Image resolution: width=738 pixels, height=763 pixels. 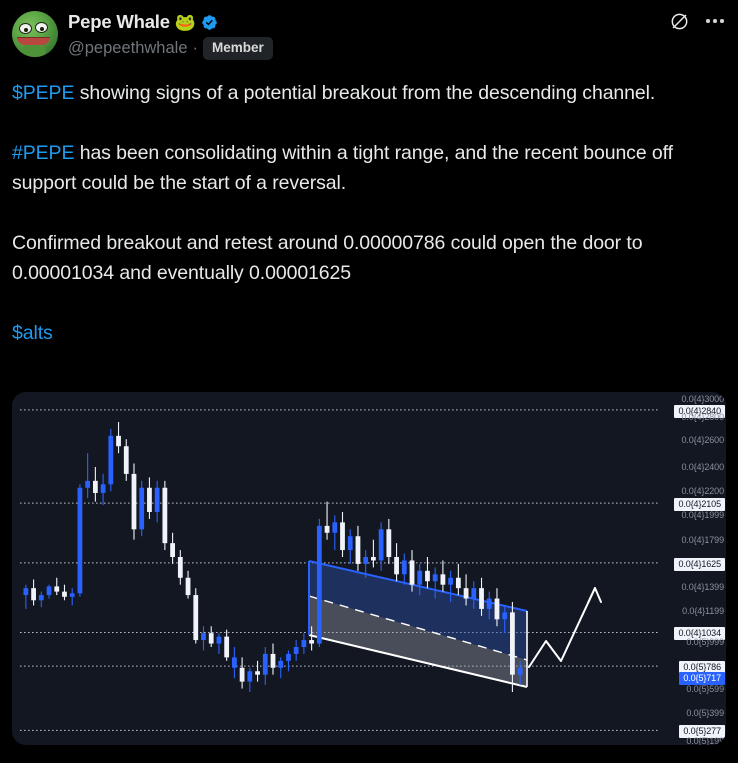 I want to click on avatar-pupil-right, so click(x=42, y=29).